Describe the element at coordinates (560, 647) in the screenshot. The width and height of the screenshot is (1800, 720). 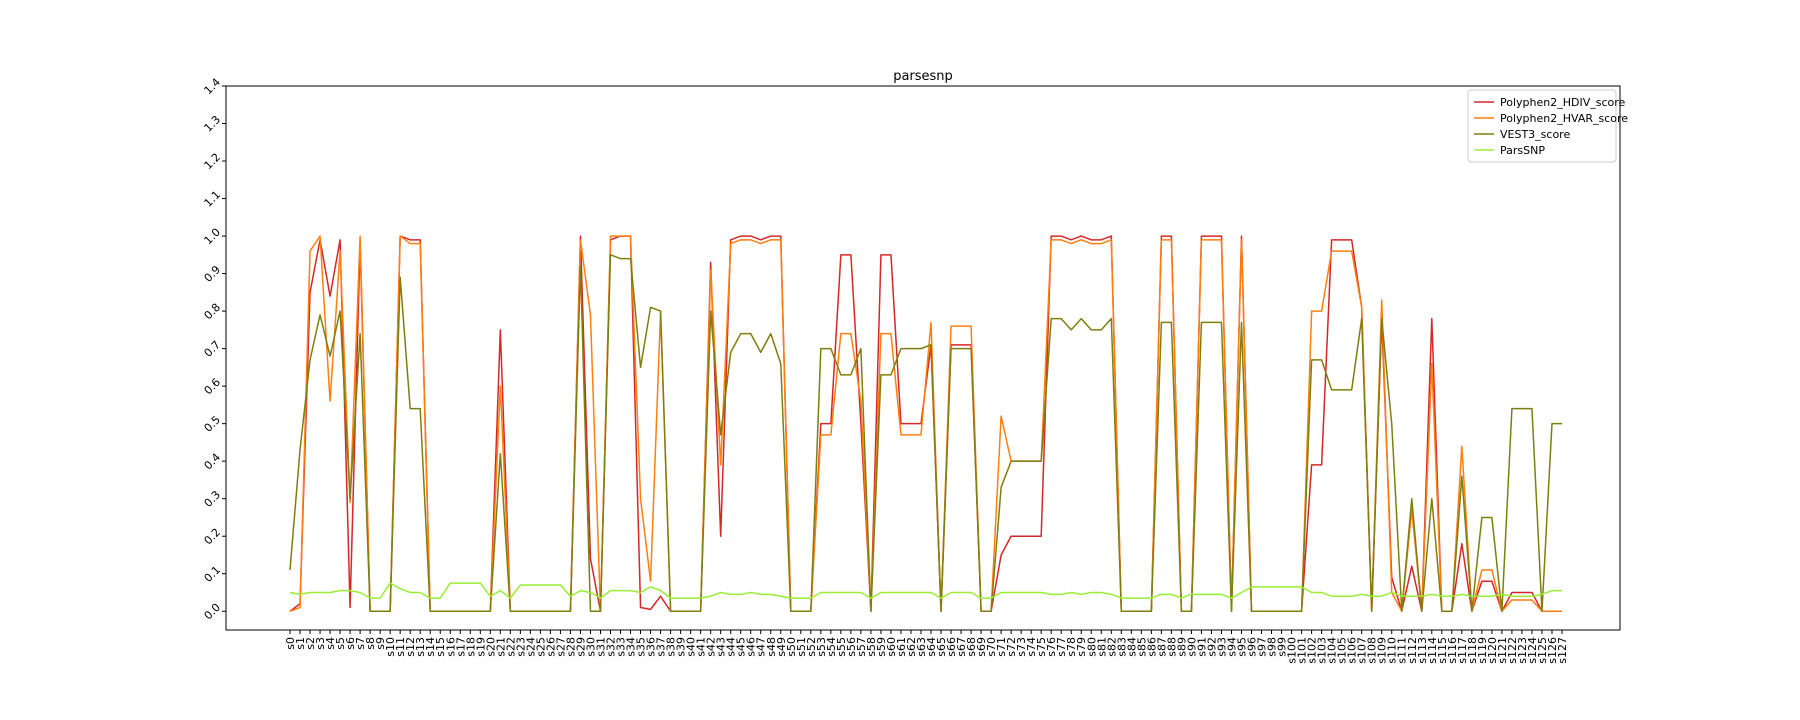
I see `x-tick-label: s27` at that location.